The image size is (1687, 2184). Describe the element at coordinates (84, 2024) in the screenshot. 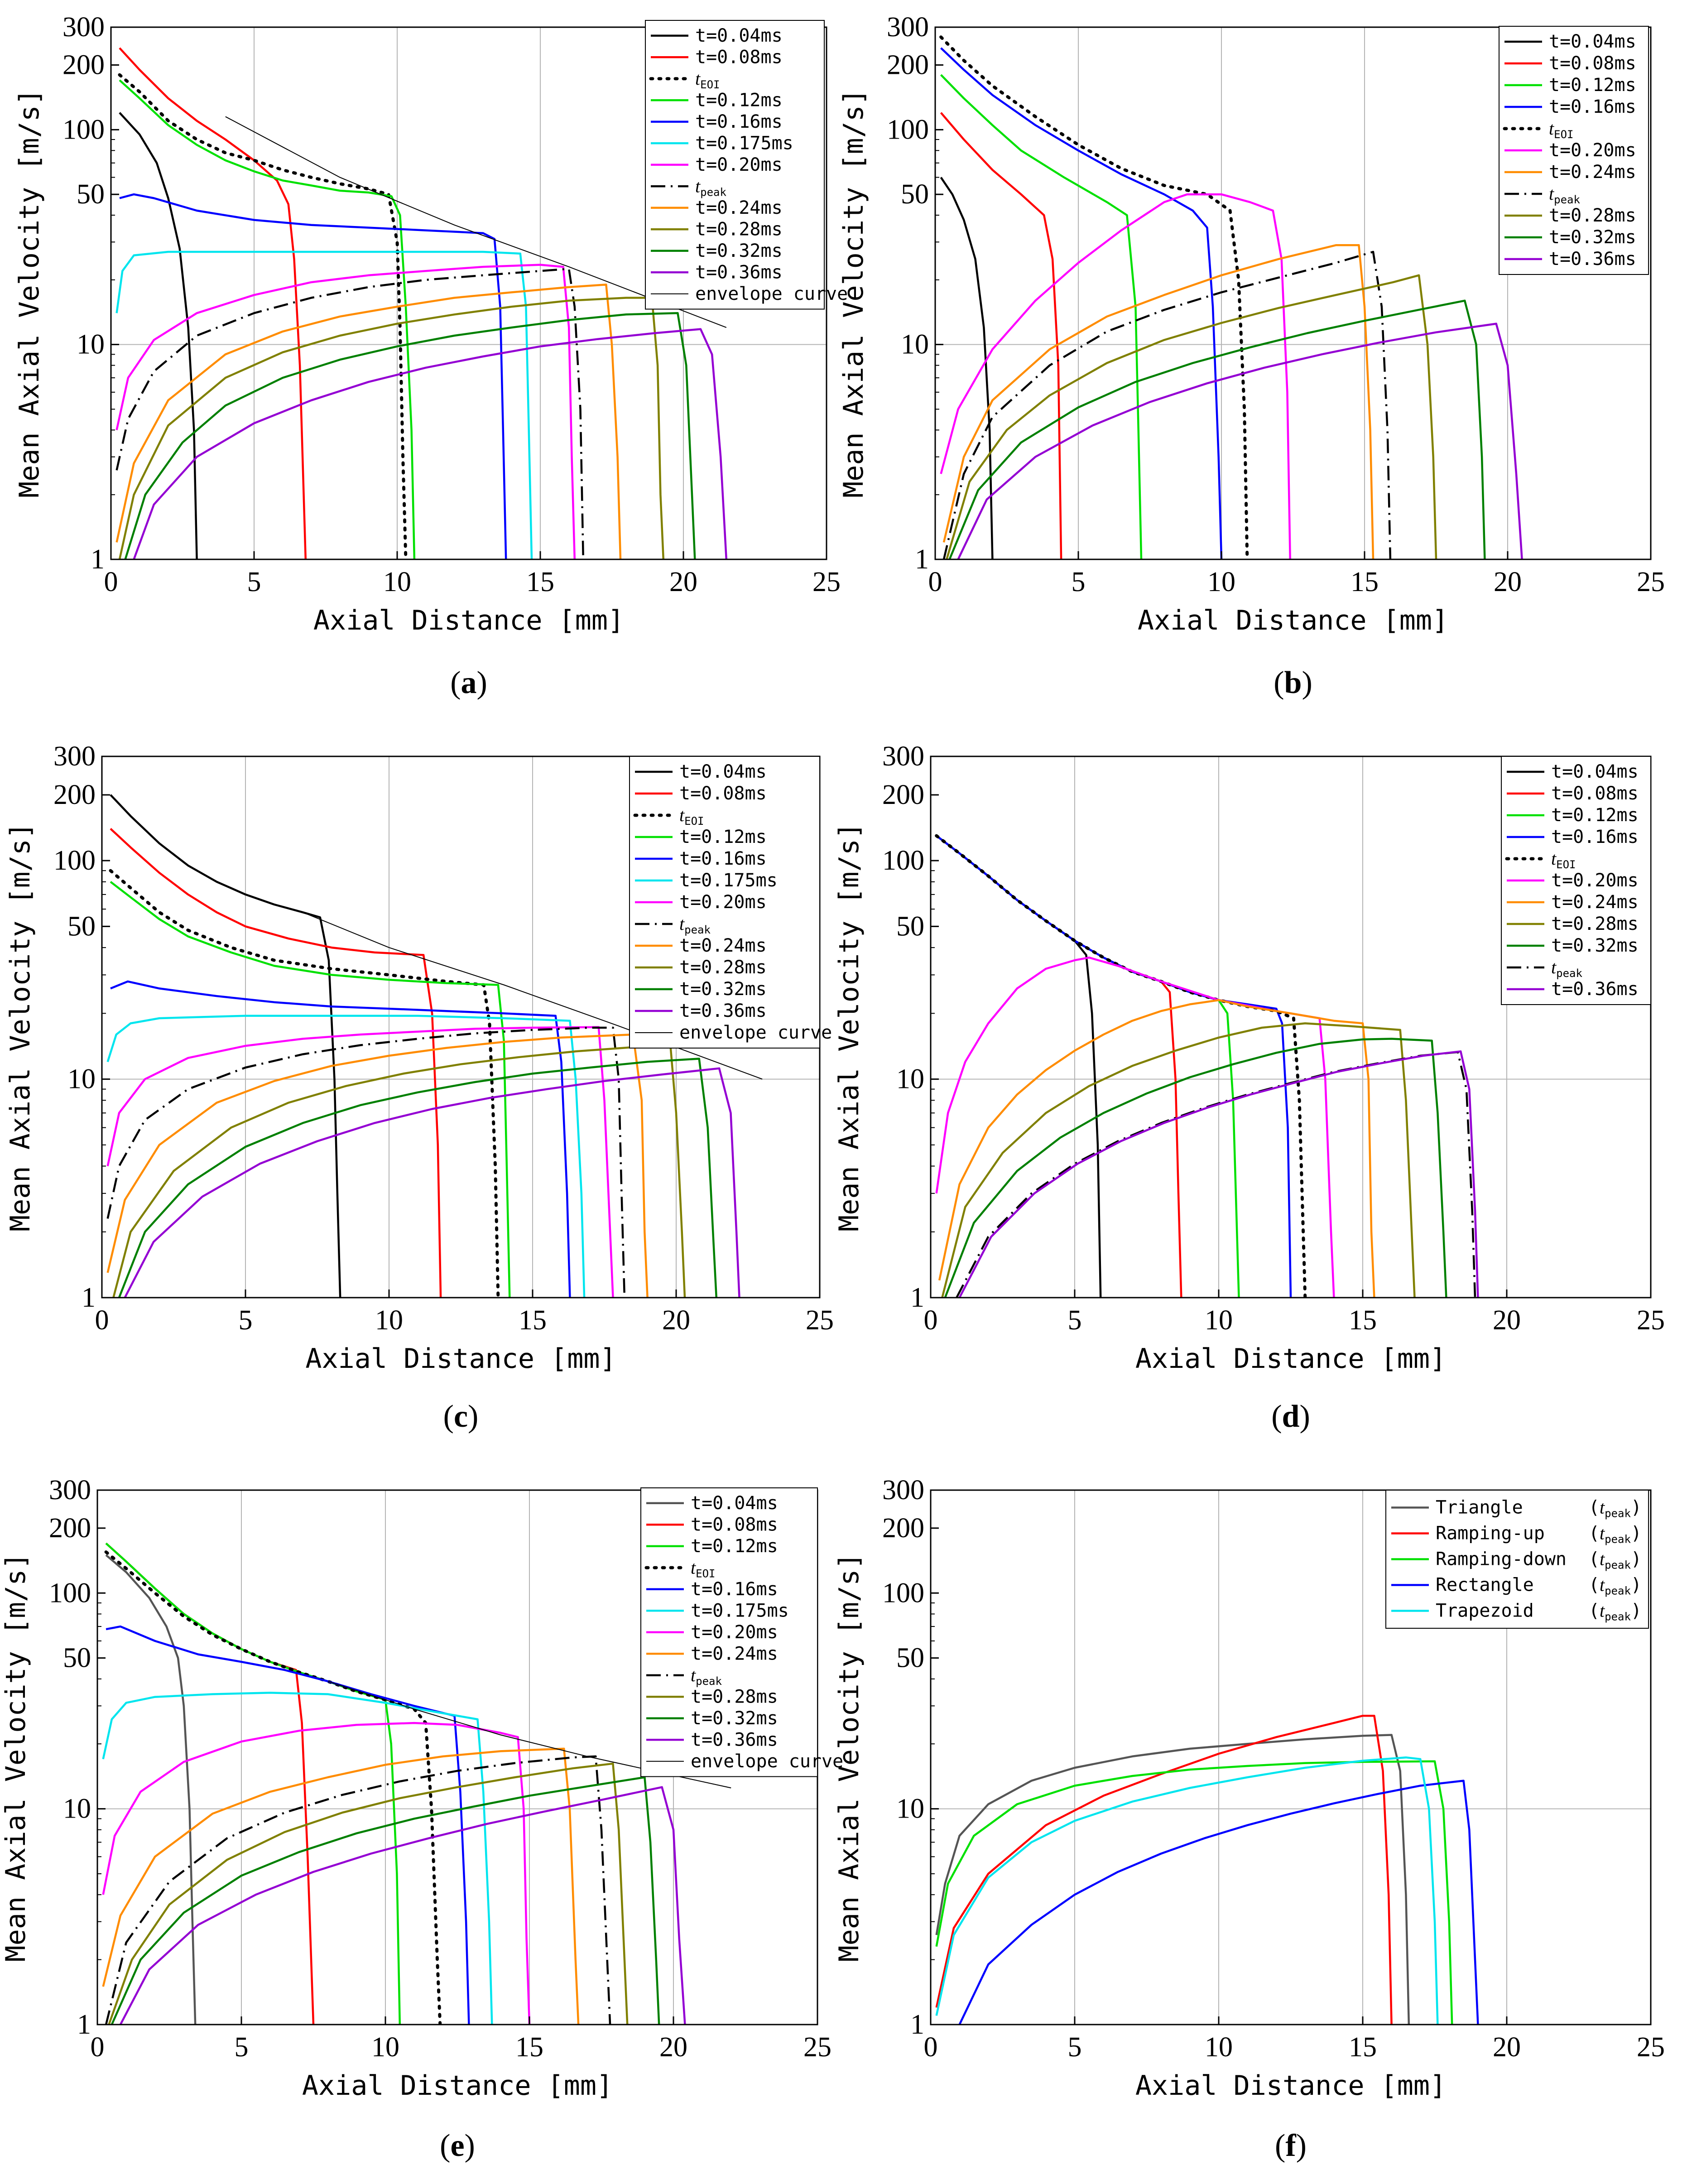

I see `y-tick-label: 1` at that location.